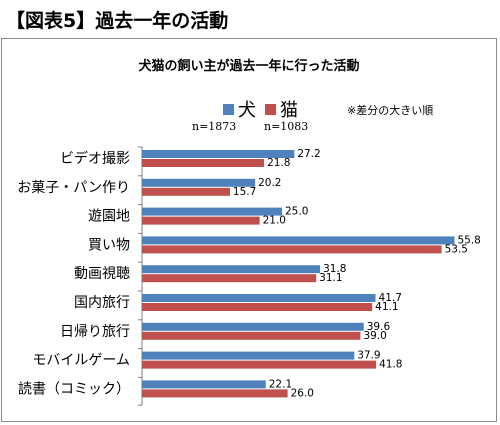 The image size is (500, 425). Describe the element at coordinates (214, 126) in the screenshot. I see `legend-n-dog: n=1873` at that location.